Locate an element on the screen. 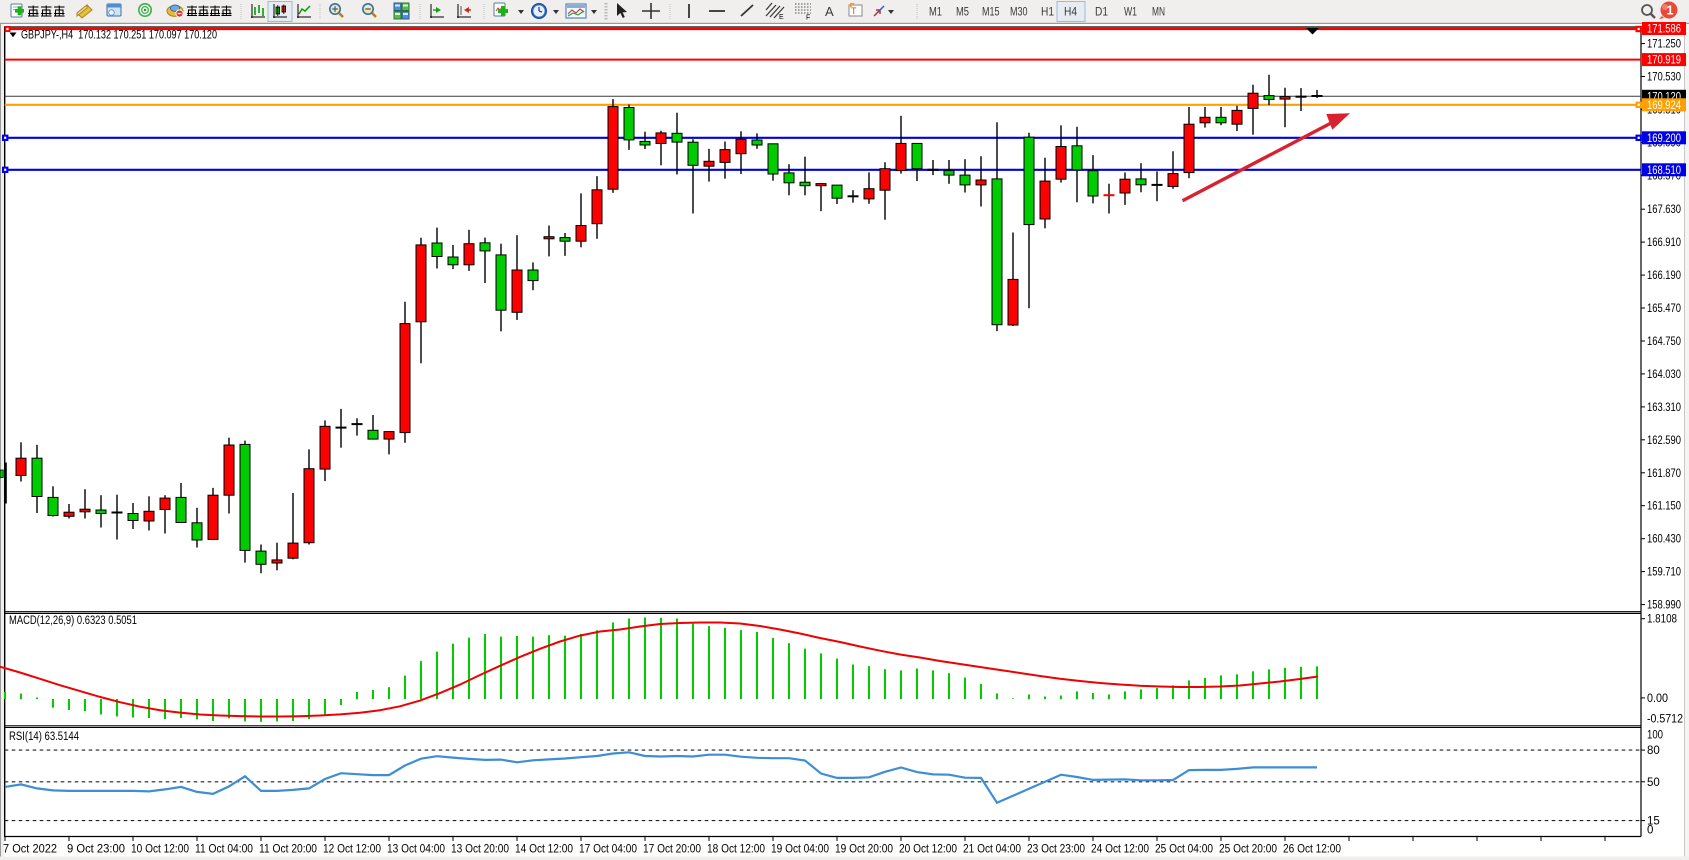  svg-text: E is located at coordinates (781, 17).